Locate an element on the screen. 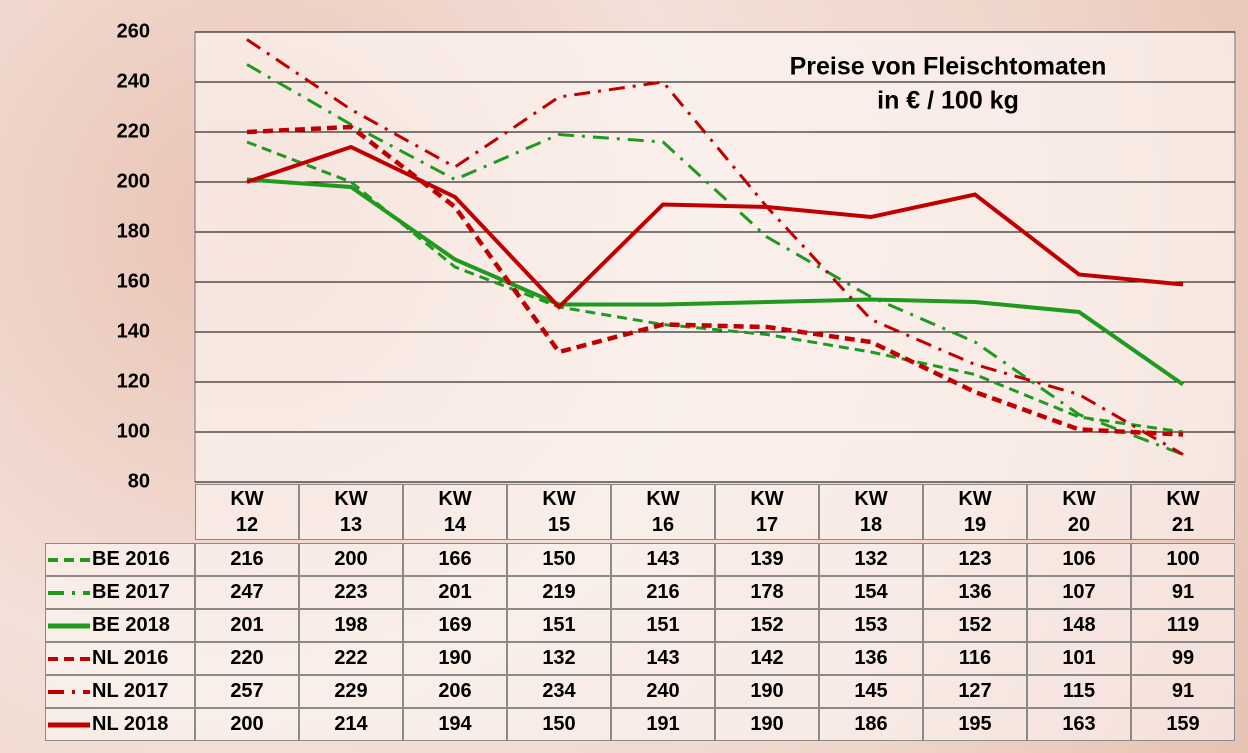  y-tick-label: 200 is located at coordinates (133, 181).